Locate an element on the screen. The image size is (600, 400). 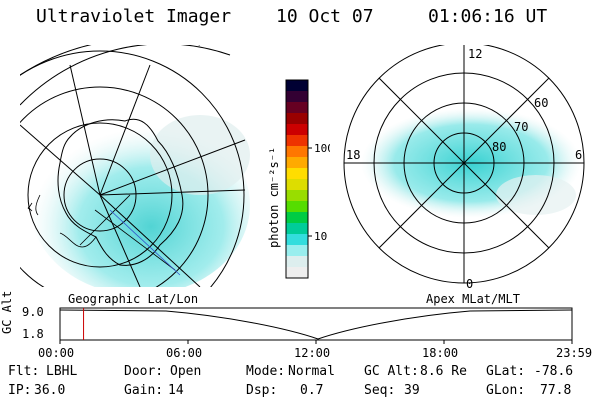
glat-label: GLat: is located at coordinates (506, 371).